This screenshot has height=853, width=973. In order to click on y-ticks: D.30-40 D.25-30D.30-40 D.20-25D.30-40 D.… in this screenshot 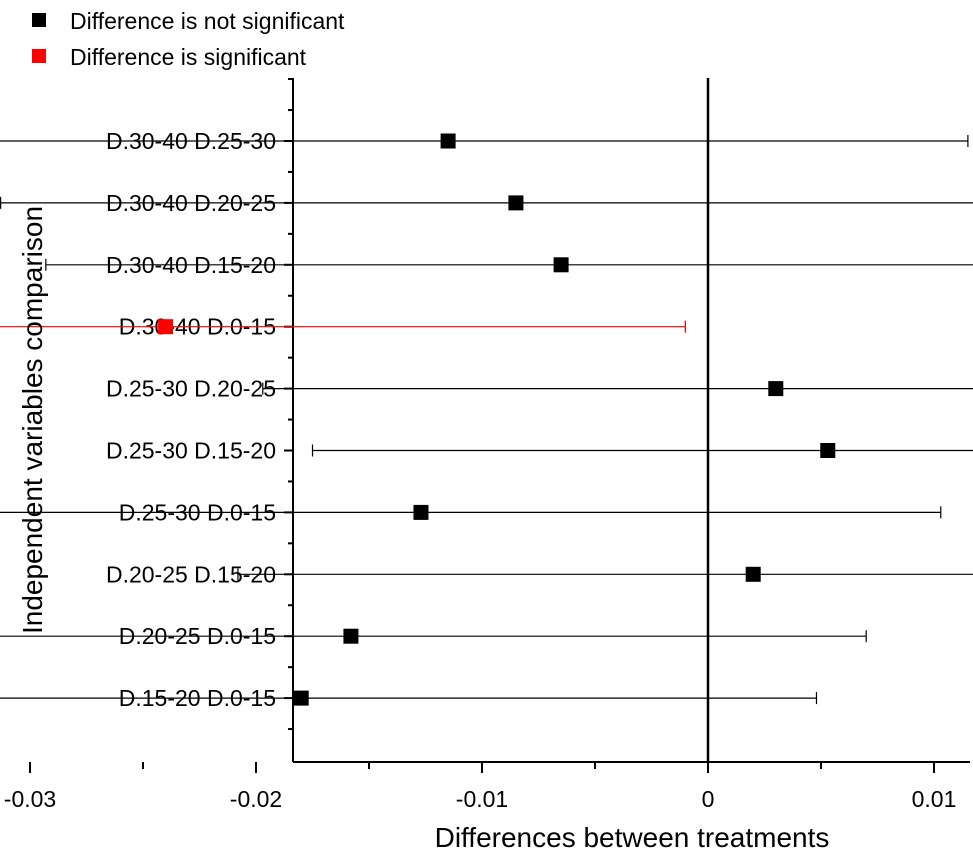, I will do `click(199, 404)`.